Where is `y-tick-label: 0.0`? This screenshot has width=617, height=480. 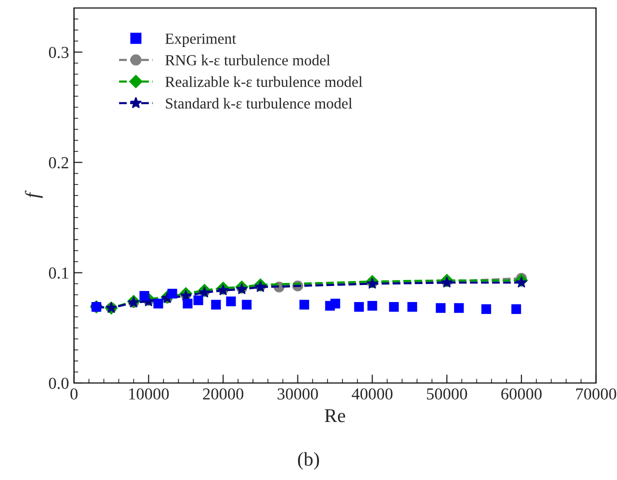 y-tick-label: 0.0 is located at coordinates (58, 384).